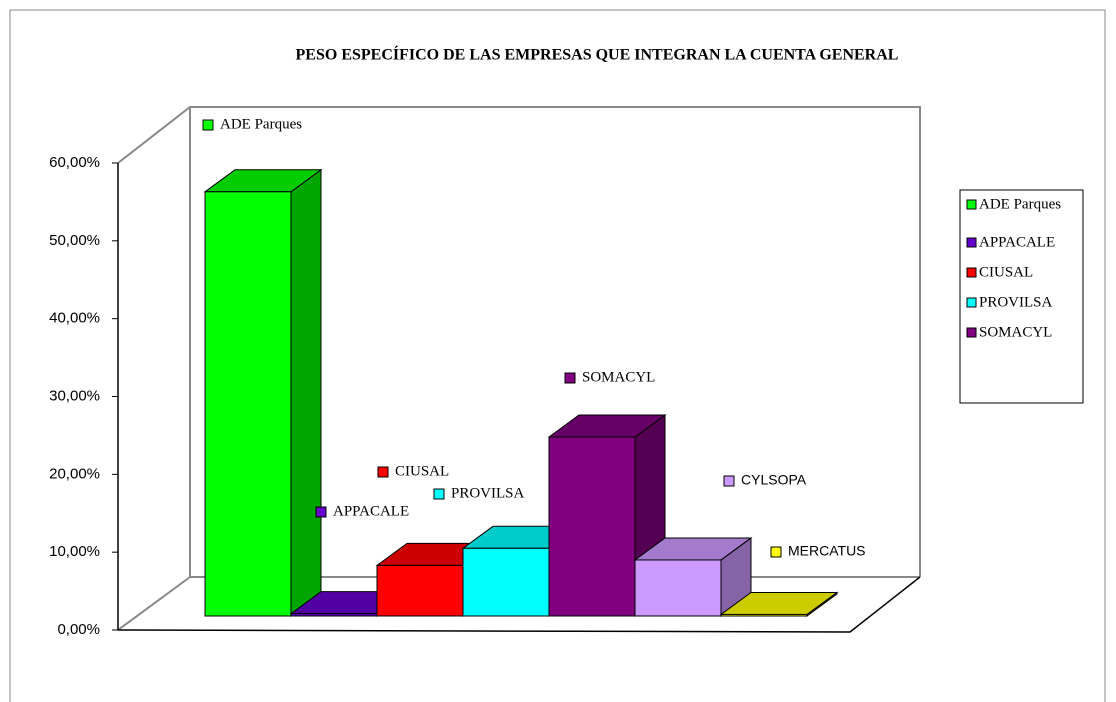 This screenshot has width=1116, height=702. I want to click on data-label: SOMACYL, so click(618, 377).